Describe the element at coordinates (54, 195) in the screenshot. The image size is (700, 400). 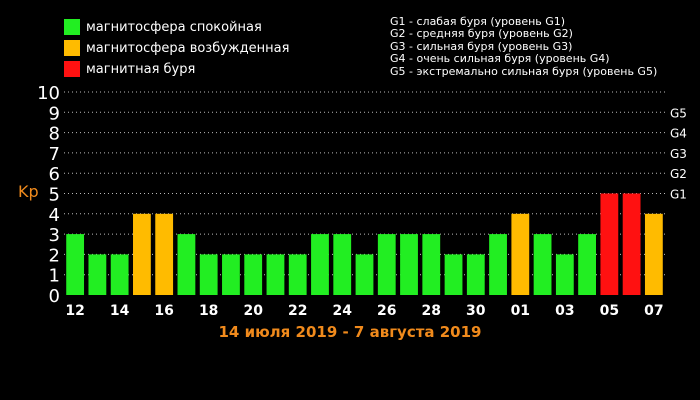
I see `y-tick-label: 5` at that location.